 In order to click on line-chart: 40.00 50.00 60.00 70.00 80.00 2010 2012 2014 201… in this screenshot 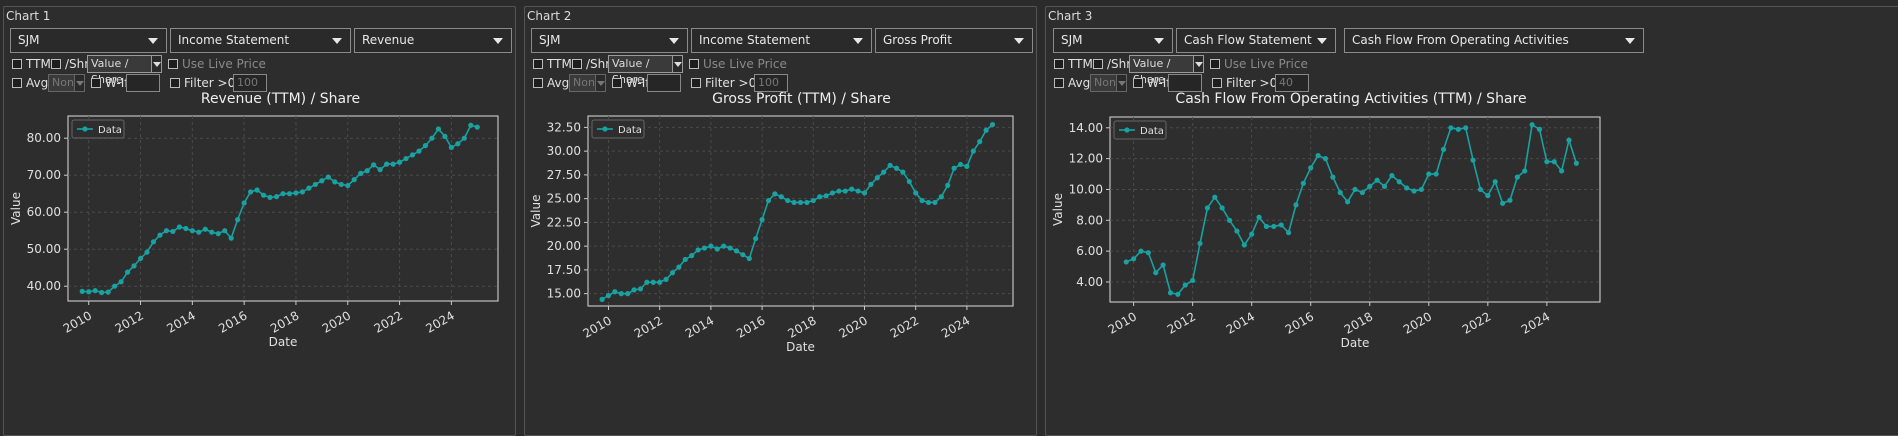, I will do `click(254, 232)`.